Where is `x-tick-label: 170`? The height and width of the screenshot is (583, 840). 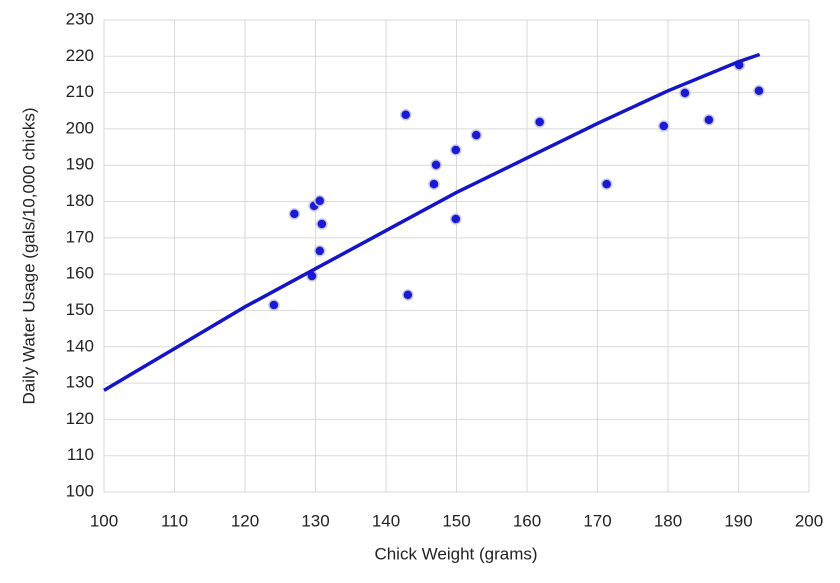
x-tick-label: 170 is located at coordinates (597, 520).